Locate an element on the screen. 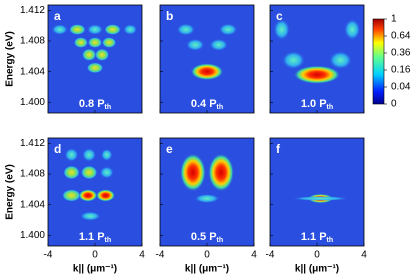  colorbar-tick-label: 1 is located at coordinates (394, 19).